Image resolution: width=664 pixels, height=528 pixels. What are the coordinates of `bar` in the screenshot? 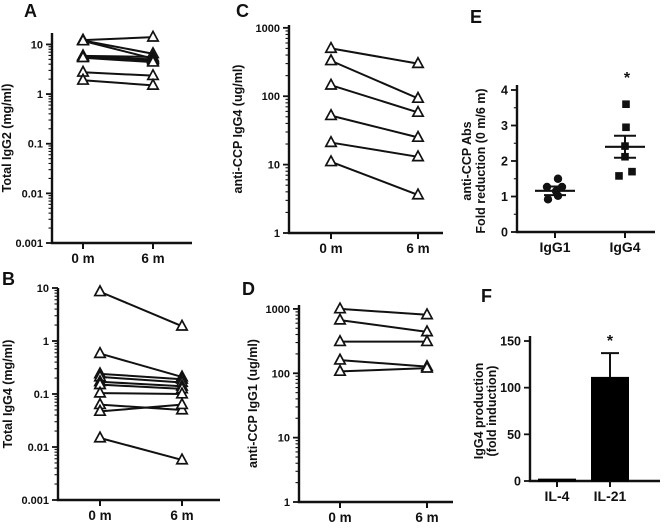 It's located at (557, 480).